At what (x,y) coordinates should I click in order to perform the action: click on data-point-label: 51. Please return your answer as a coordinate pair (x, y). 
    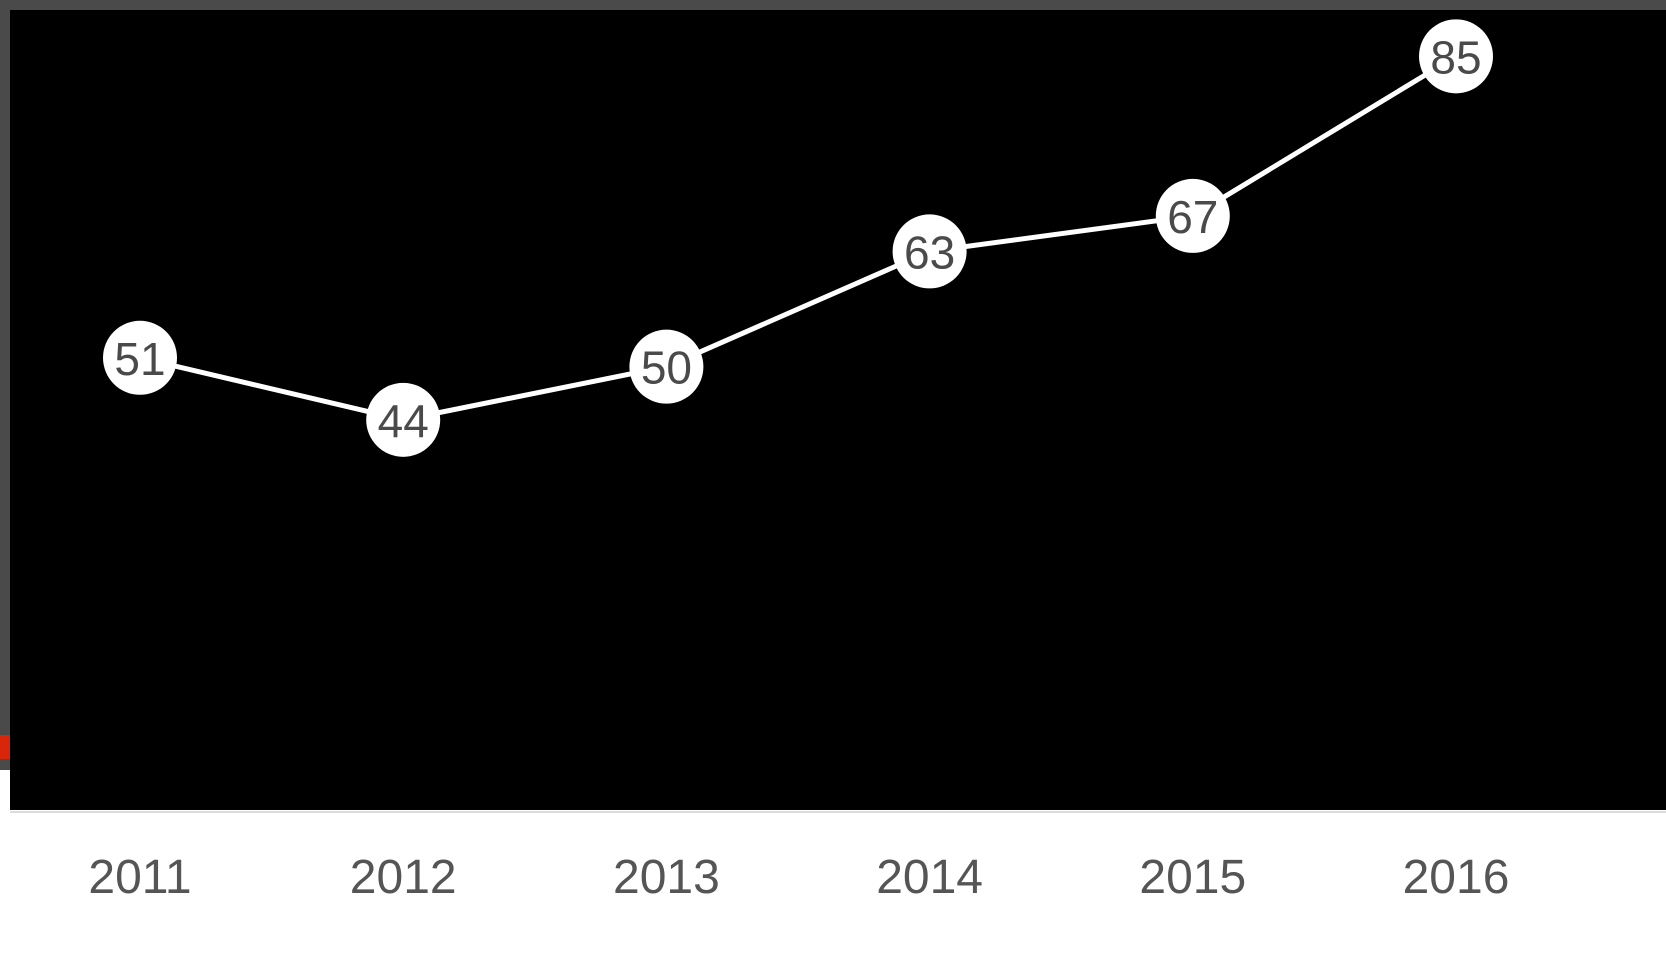
    Looking at the image, I should click on (139, 359).